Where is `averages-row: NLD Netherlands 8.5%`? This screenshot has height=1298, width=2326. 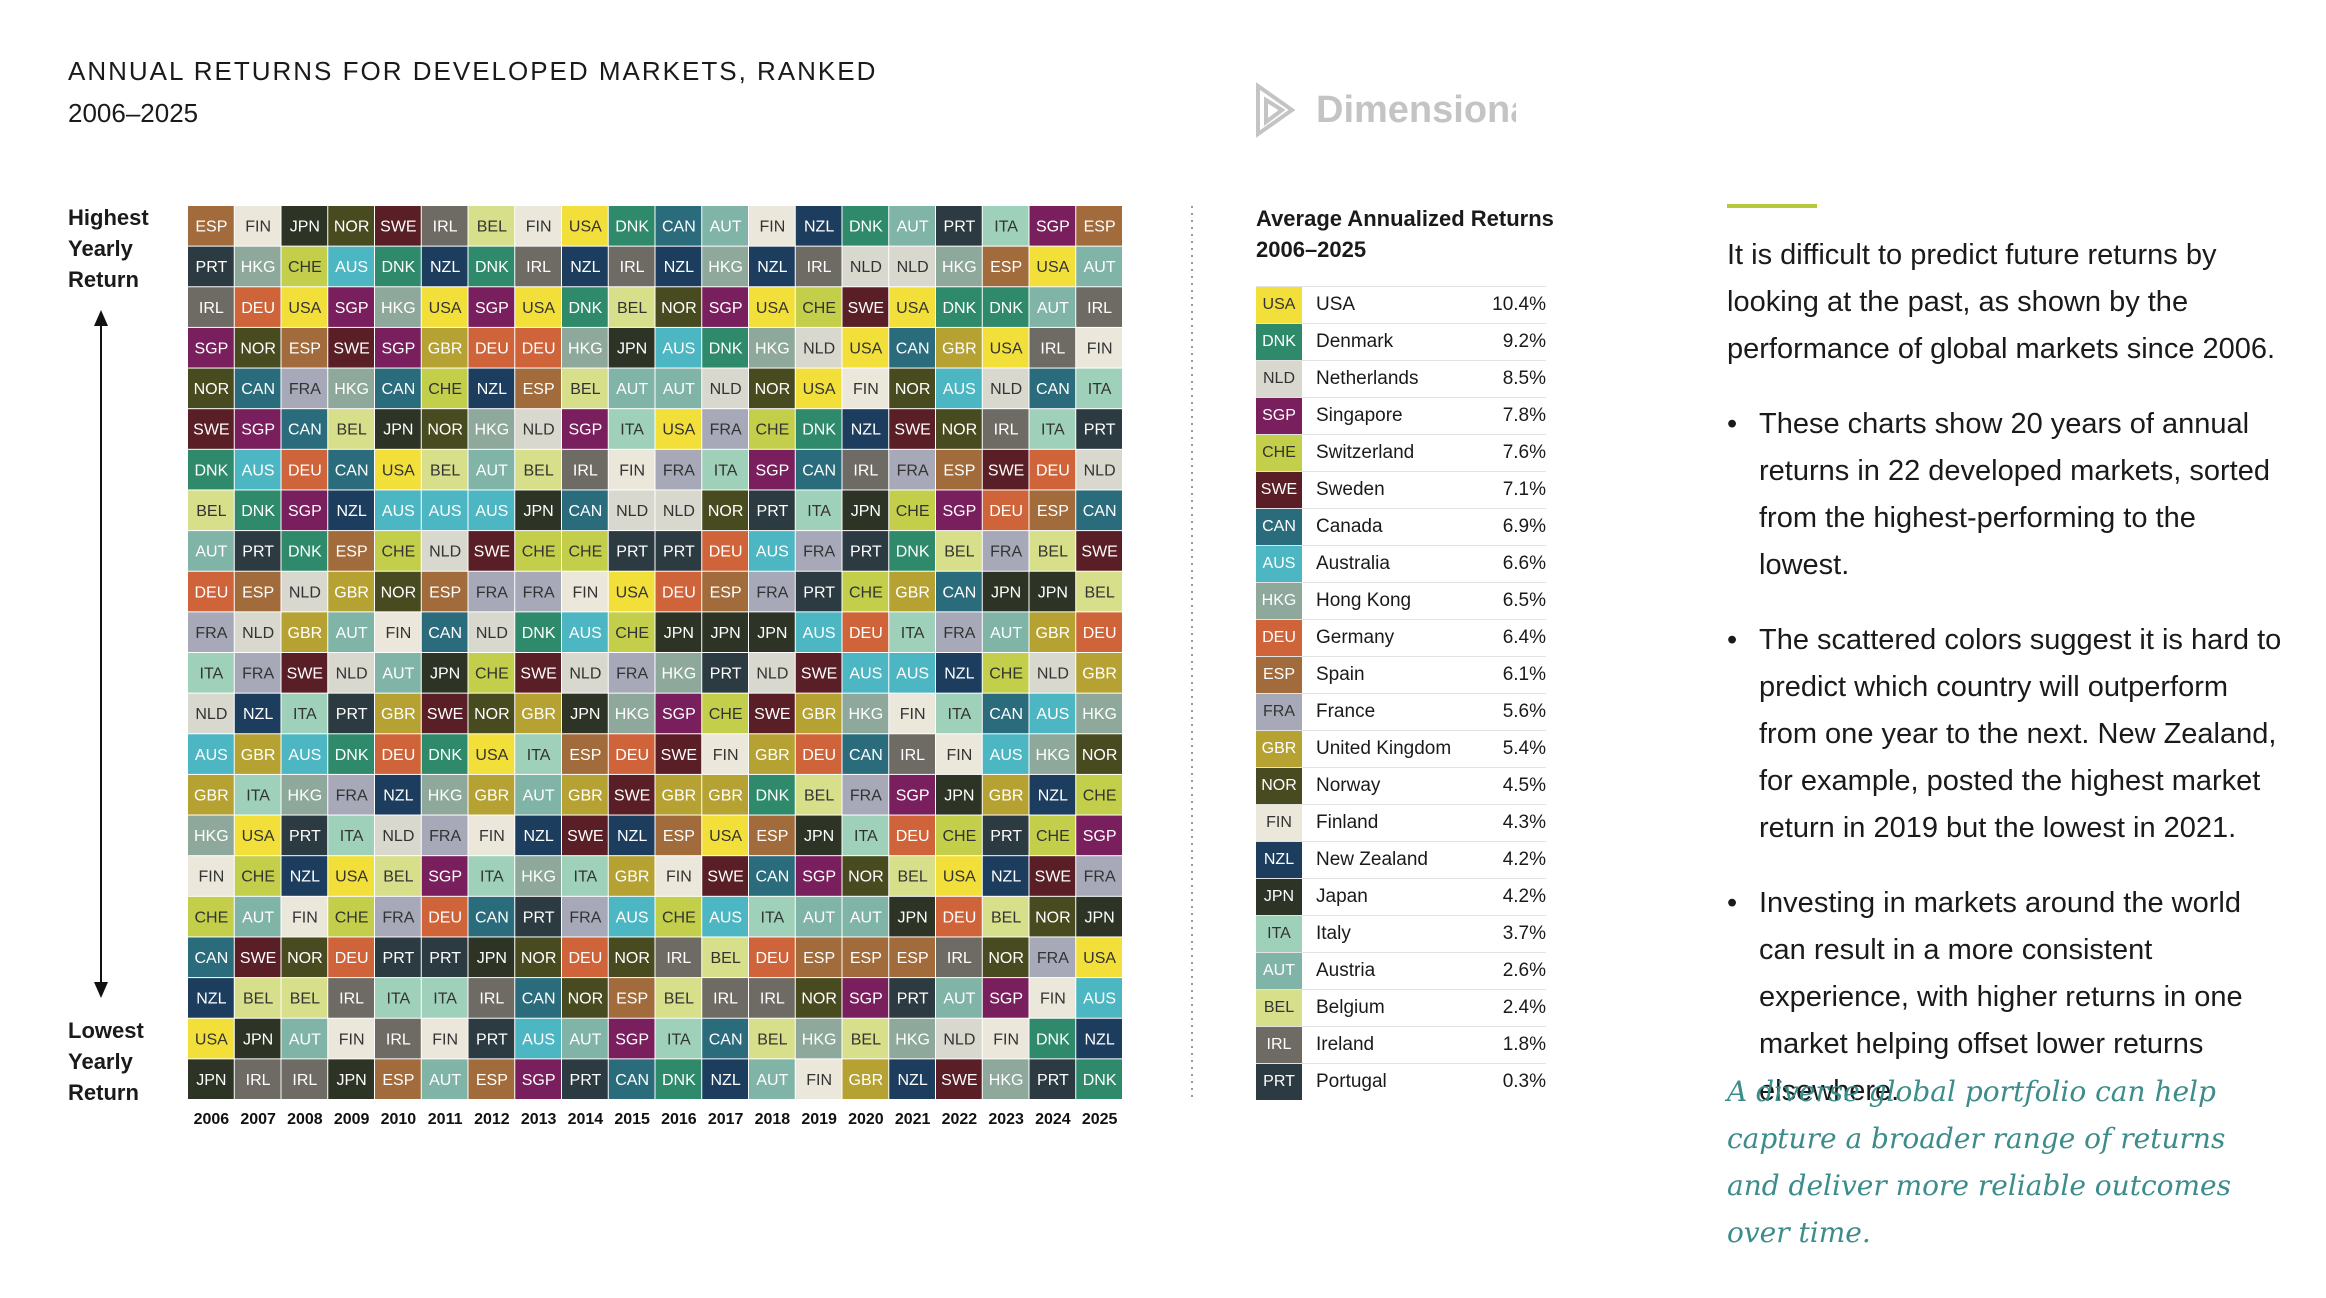 averages-row: NLD Netherlands 8.5% is located at coordinates (1401, 379).